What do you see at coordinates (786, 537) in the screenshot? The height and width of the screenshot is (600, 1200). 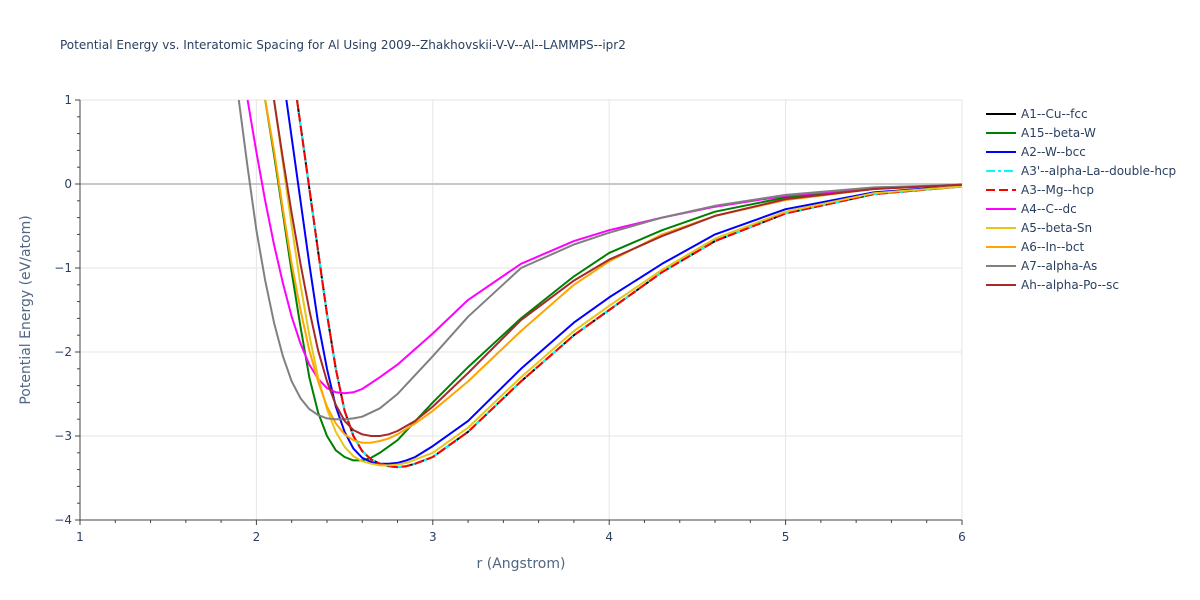 I see `x-tick-label: 5` at bounding box center [786, 537].